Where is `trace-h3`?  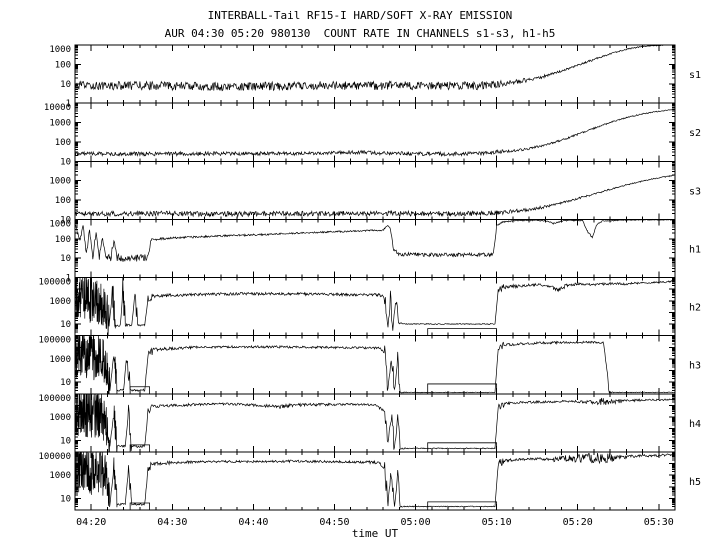
trace-h3 is located at coordinates (375, 364).